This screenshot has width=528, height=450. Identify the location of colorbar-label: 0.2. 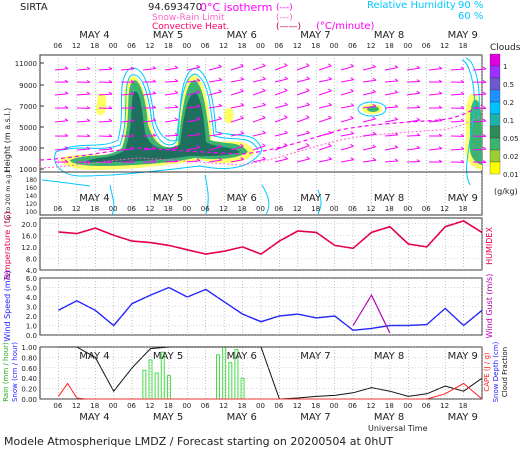
(508, 103).